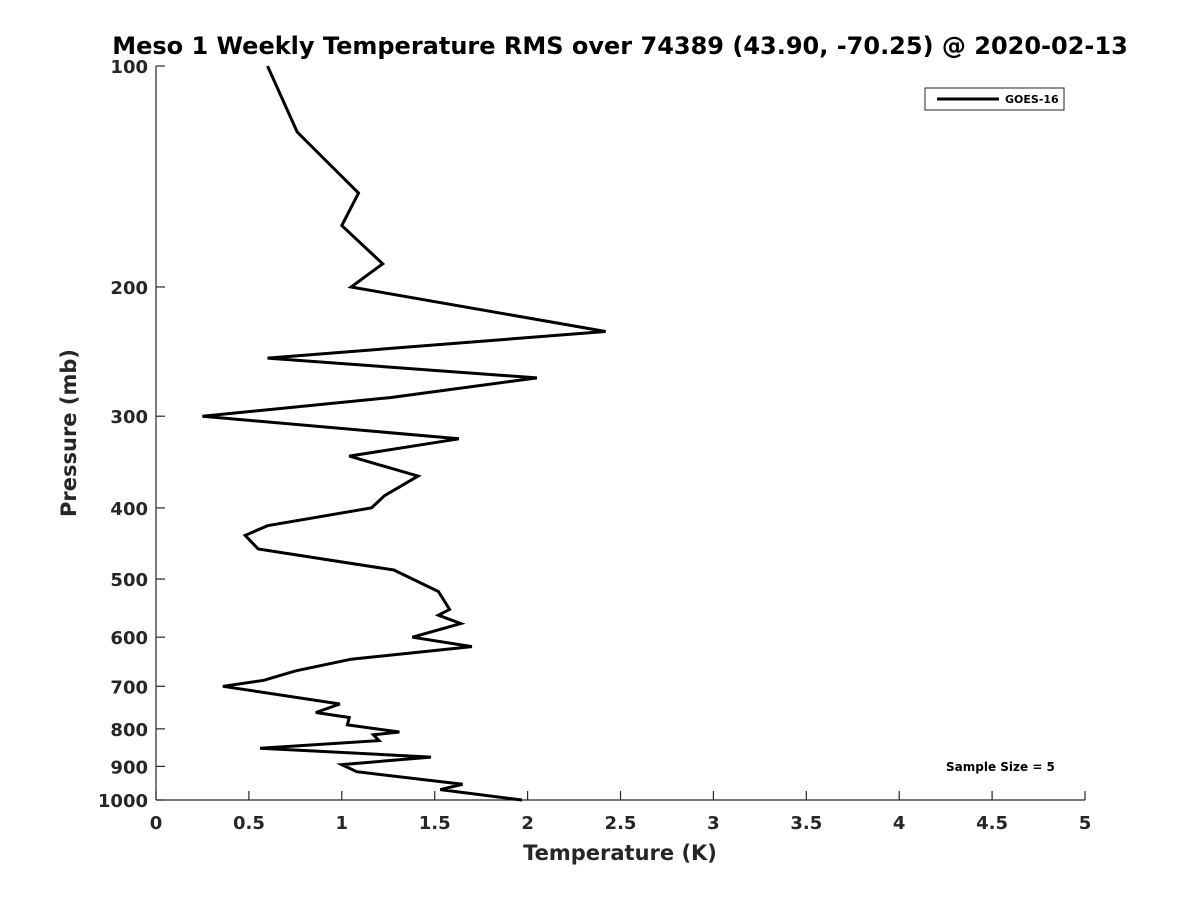 This screenshot has height=900, width=1200. Describe the element at coordinates (129, 288) in the screenshot. I see `y-tick-label: 200` at that location.